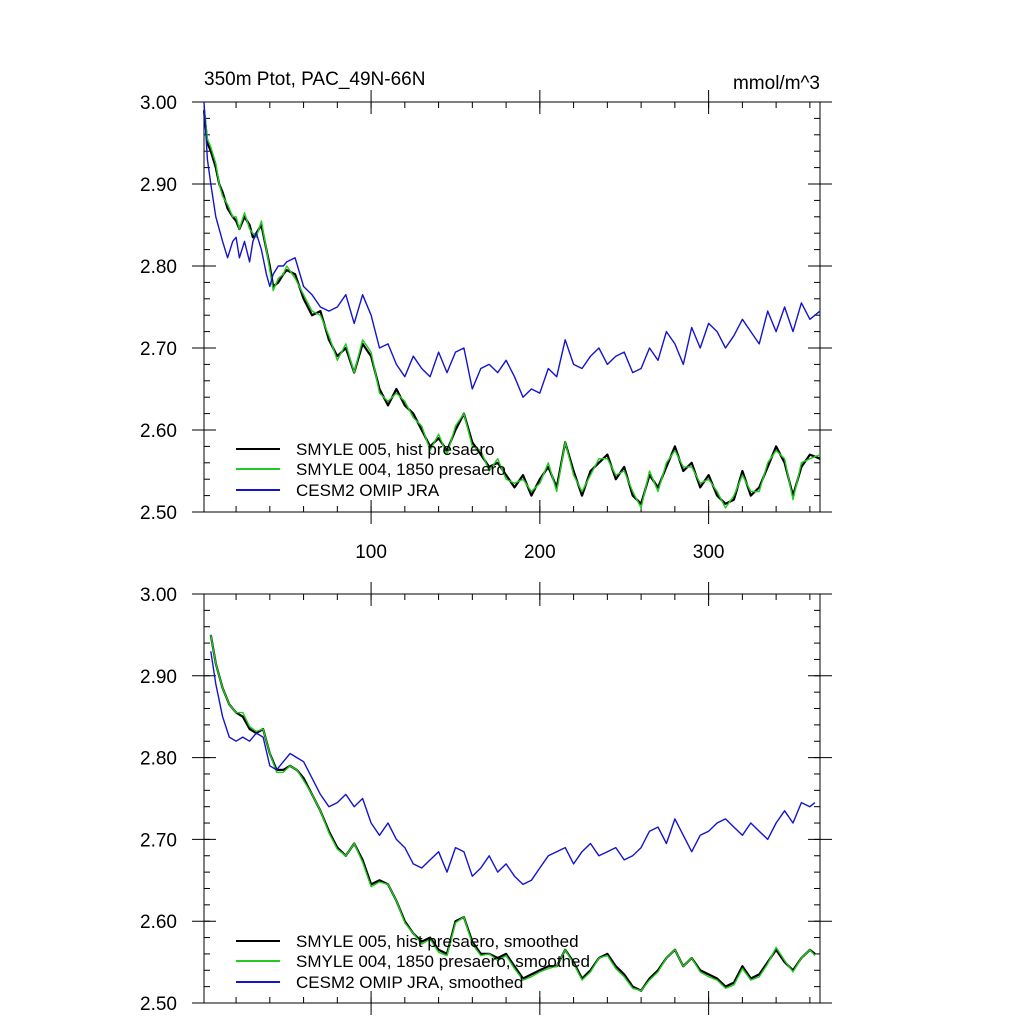 The width and height of the screenshot is (1024, 1024). I want to click on x-tick-label: 200, so click(540, 552).